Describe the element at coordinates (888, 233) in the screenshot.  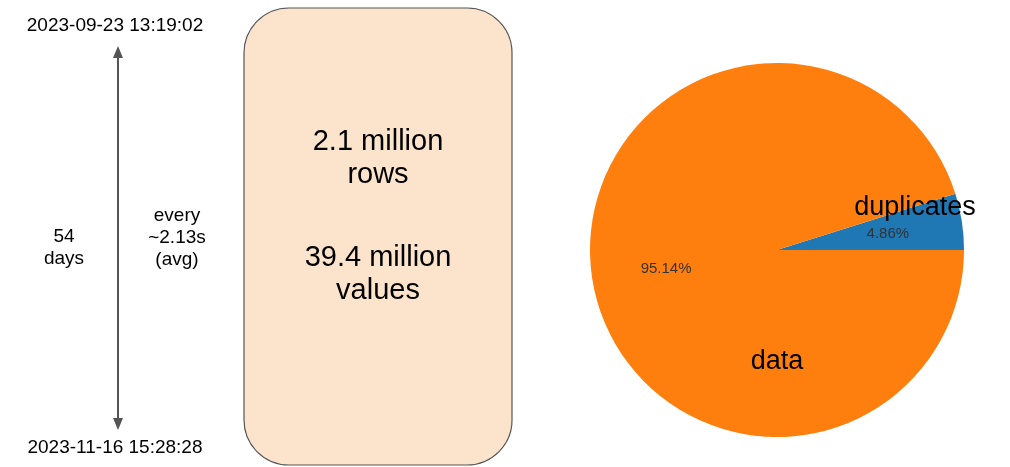
I see `data-label: 4.86%` at that location.